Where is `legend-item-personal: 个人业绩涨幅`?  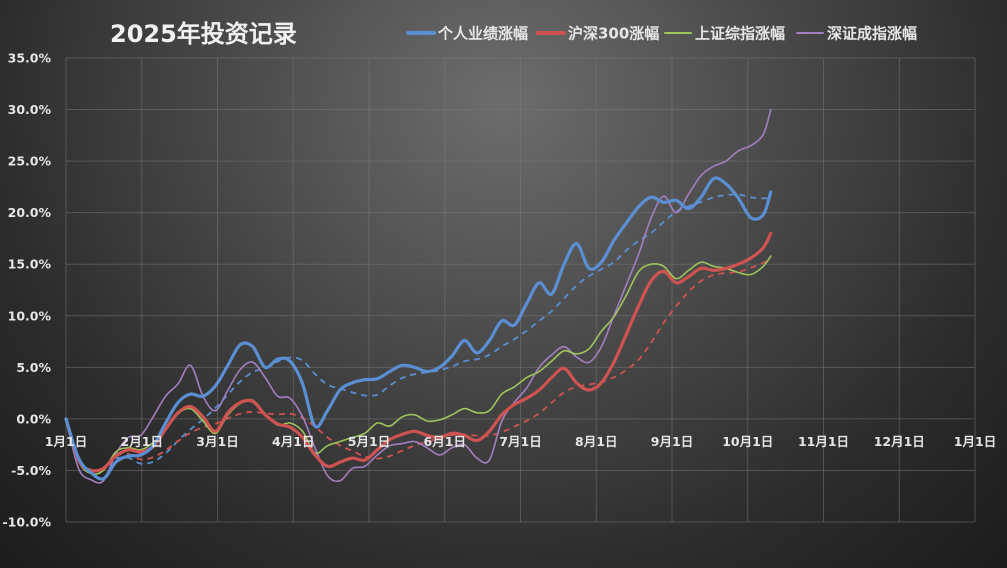 legend-item-personal: 个人业绩涨幅 is located at coordinates (467, 34).